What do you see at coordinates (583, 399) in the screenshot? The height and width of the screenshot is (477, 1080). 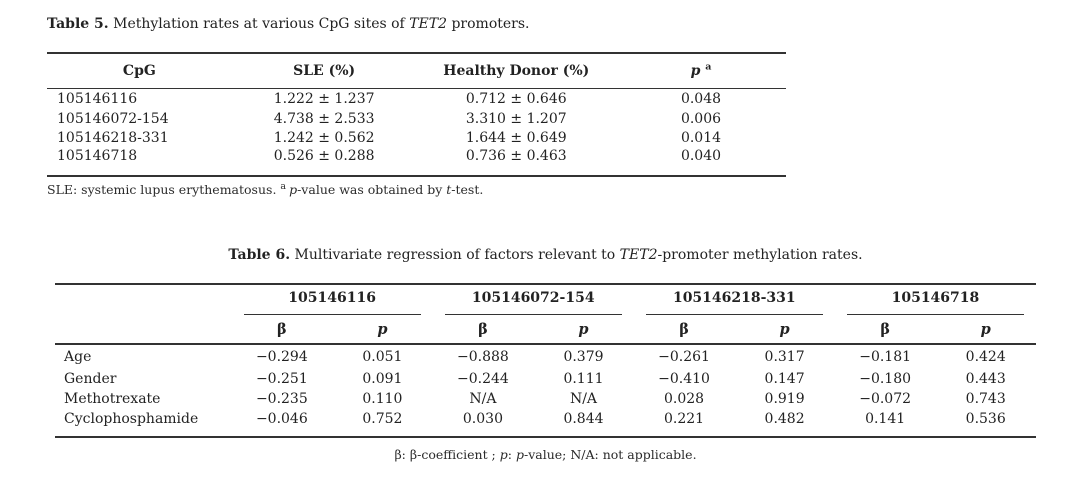 I see `cell-value: N/A` at bounding box center [583, 399].